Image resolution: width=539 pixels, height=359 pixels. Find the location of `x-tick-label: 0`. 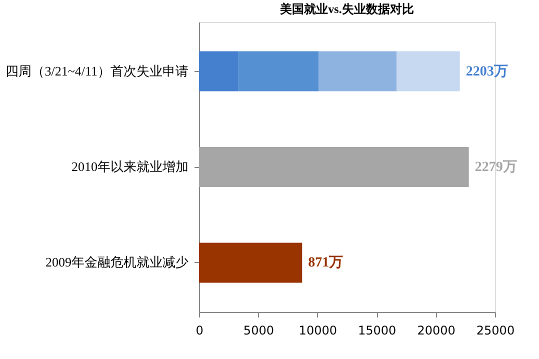

x-tick-label: 0 is located at coordinates (200, 331).